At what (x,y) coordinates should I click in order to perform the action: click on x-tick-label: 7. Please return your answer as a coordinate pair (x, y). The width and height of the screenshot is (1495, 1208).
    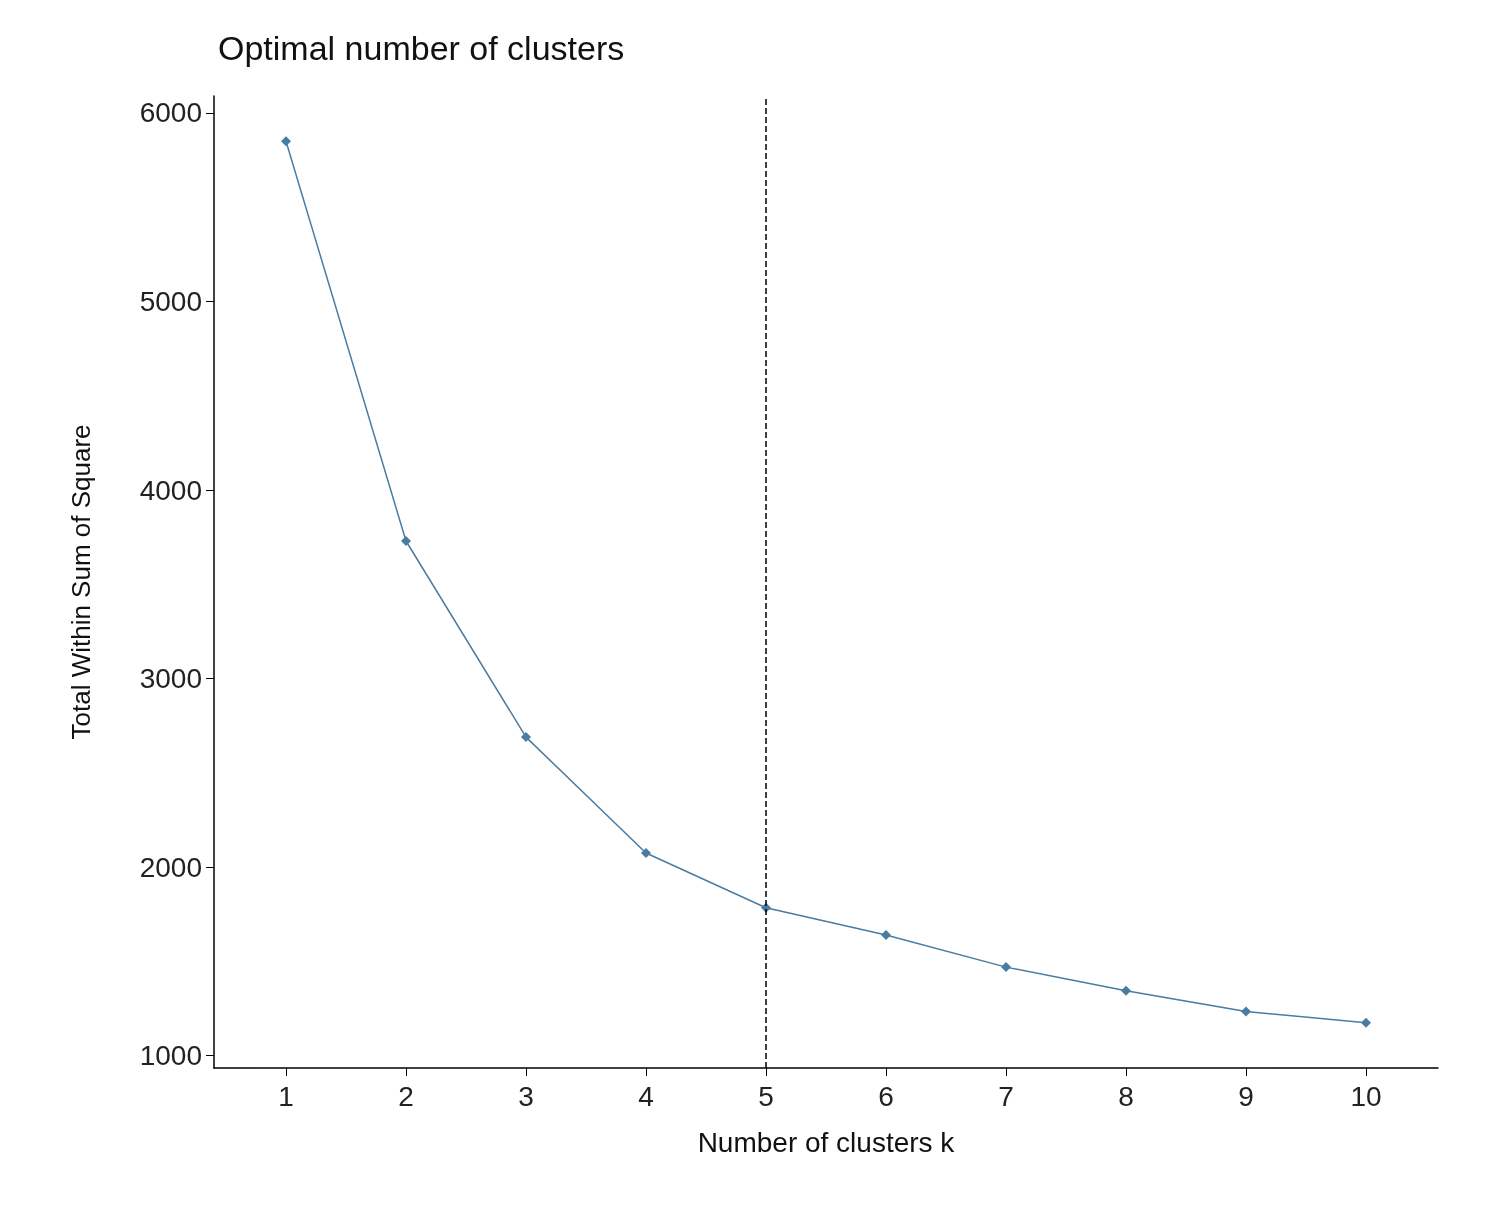
    Looking at the image, I should click on (1006, 1096).